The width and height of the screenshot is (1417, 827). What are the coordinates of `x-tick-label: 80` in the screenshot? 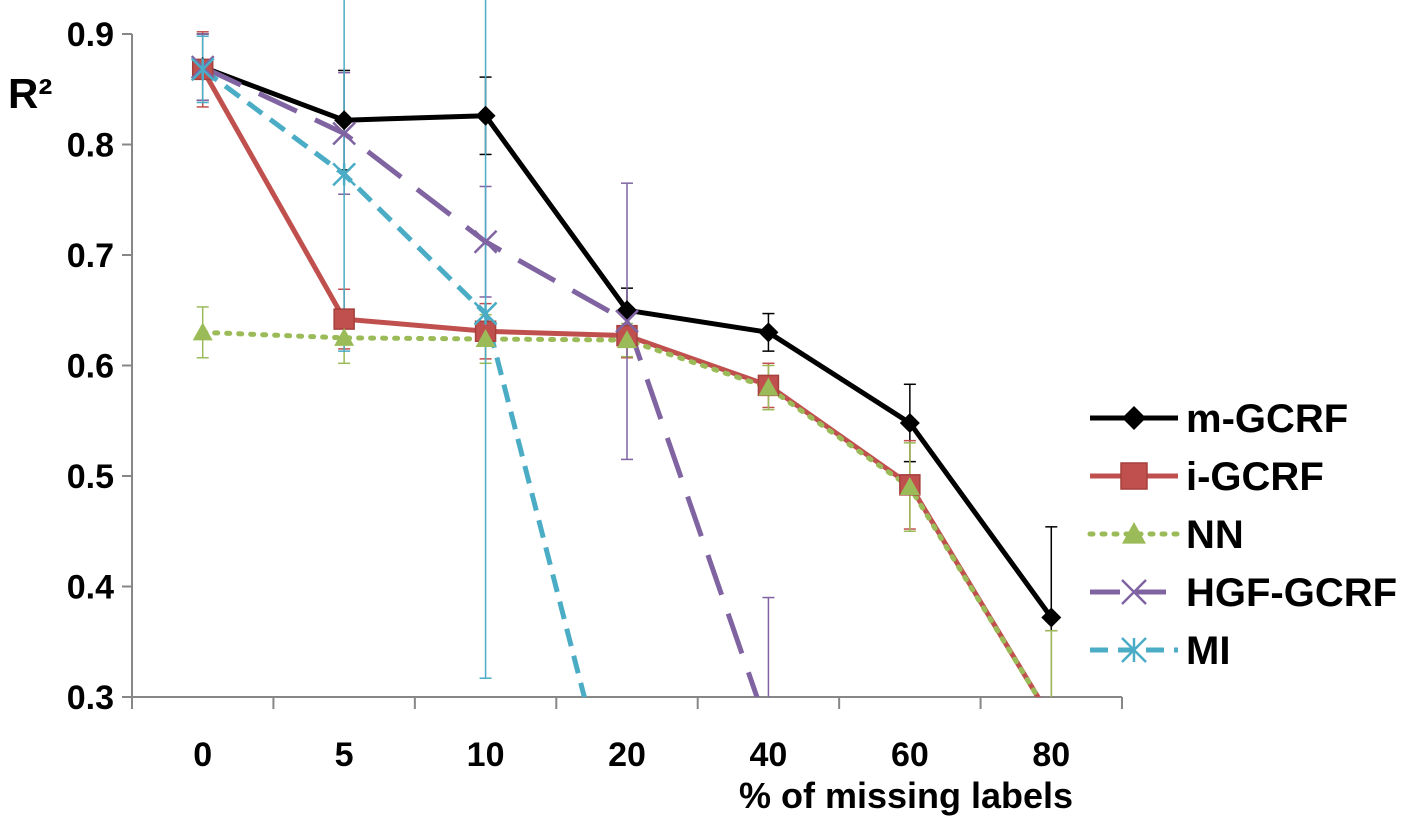 It's located at (1051, 755).